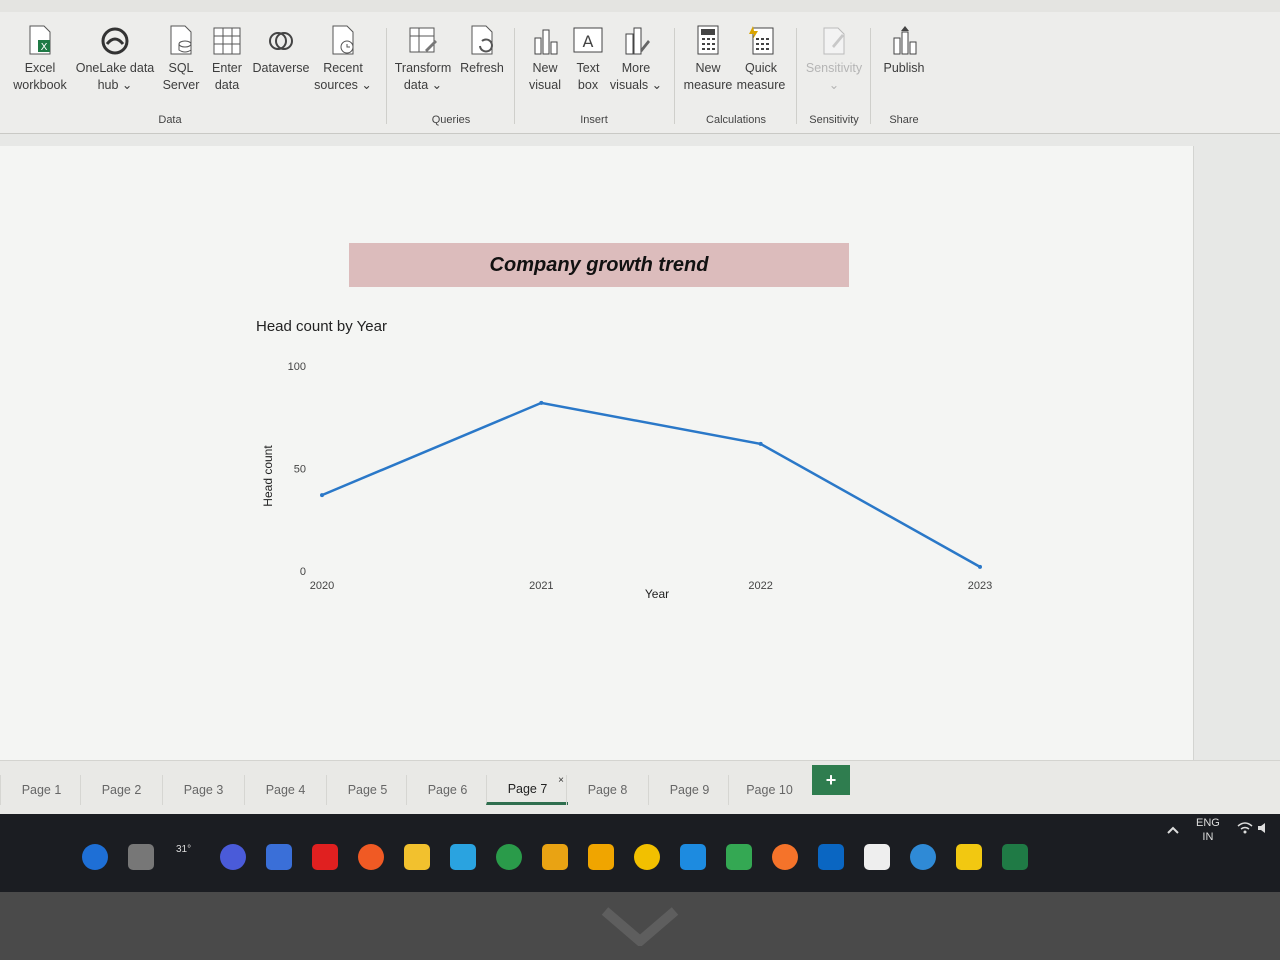  What do you see at coordinates (463, 857) in the screenshot?
I see `telegram-icon` at bounding box center [463, 857].